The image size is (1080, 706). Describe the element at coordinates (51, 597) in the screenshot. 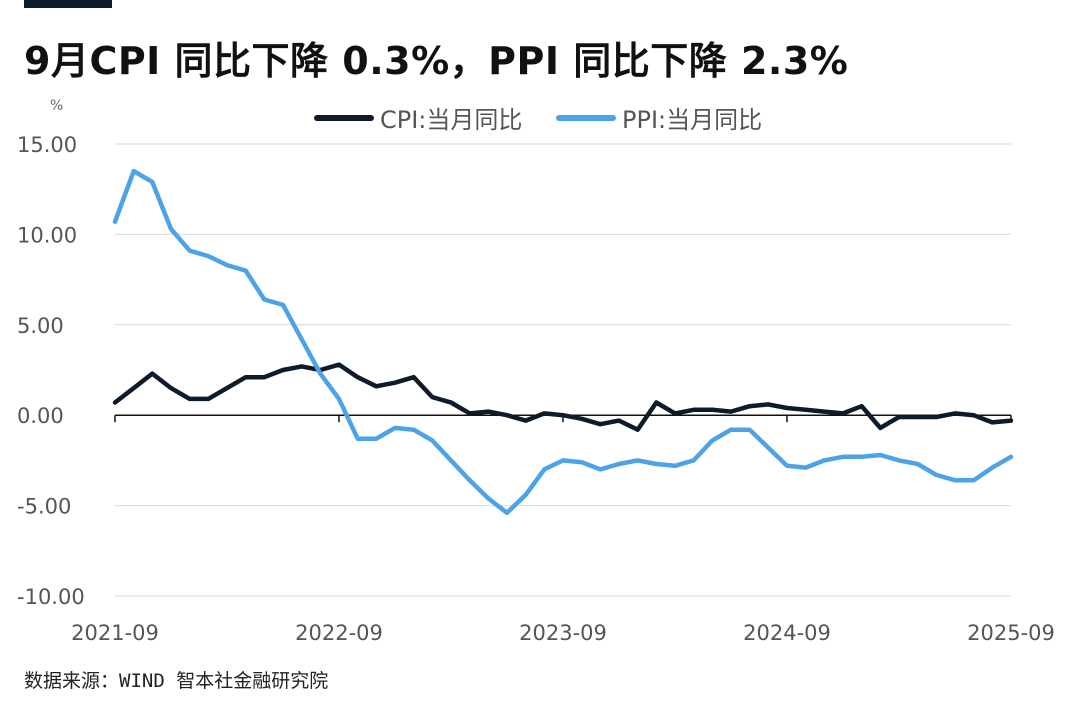

I see `y-tick-label: -10.00` at that location.